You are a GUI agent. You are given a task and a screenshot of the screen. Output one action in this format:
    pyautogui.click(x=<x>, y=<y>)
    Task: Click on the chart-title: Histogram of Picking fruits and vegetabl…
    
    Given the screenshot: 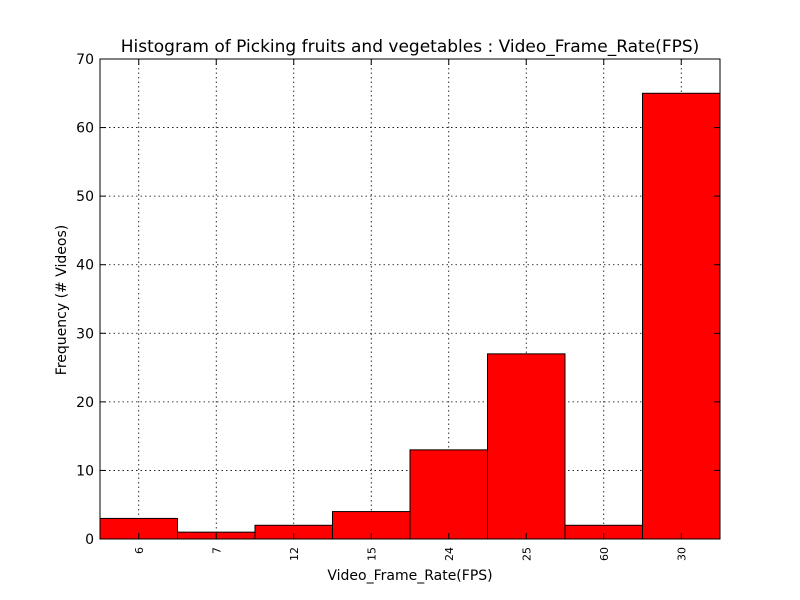 What is the action you would take?
    pyautogui.click(x=410, y=47)
    